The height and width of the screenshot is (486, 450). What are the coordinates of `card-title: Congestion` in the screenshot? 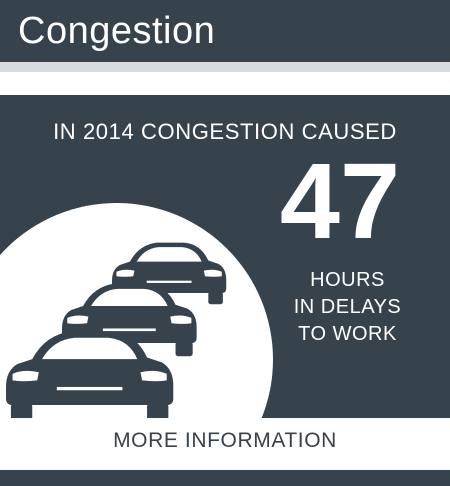 It's located at (117, 31).